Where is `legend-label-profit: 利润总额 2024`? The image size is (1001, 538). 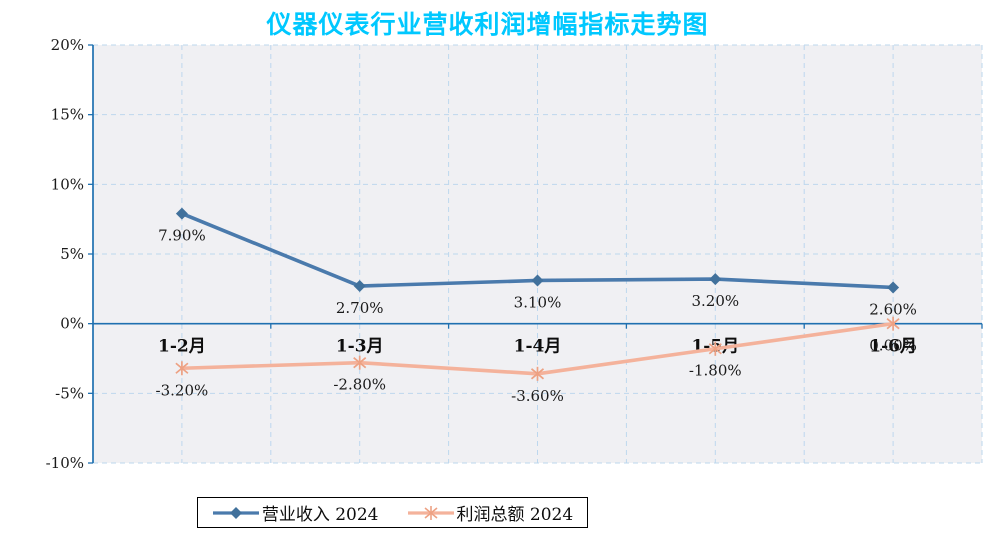 legend-label-profit: 利润总额 2024 is located at coordinates (515, 515).